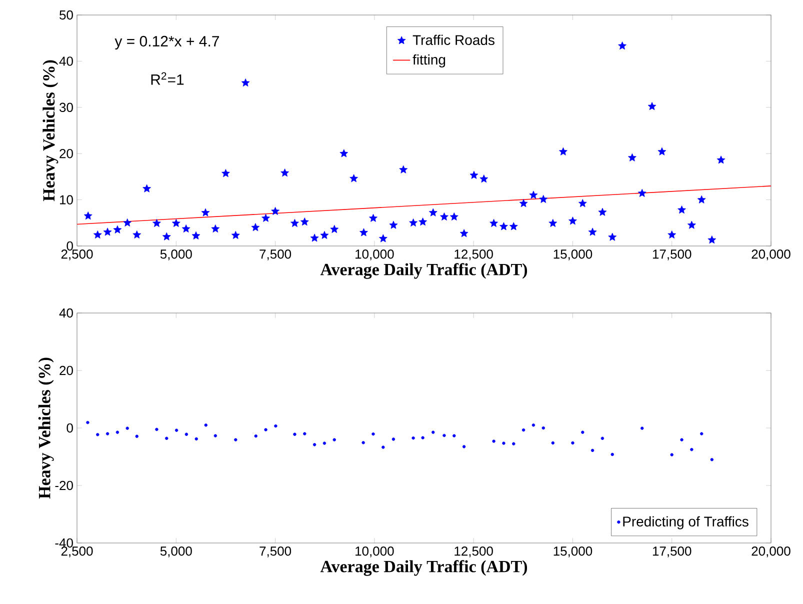 The image size is (803, 604). Describe the element at coordinates (453, 40) in the screenshot. I see `legend-label: Traffic Roads` at that location.